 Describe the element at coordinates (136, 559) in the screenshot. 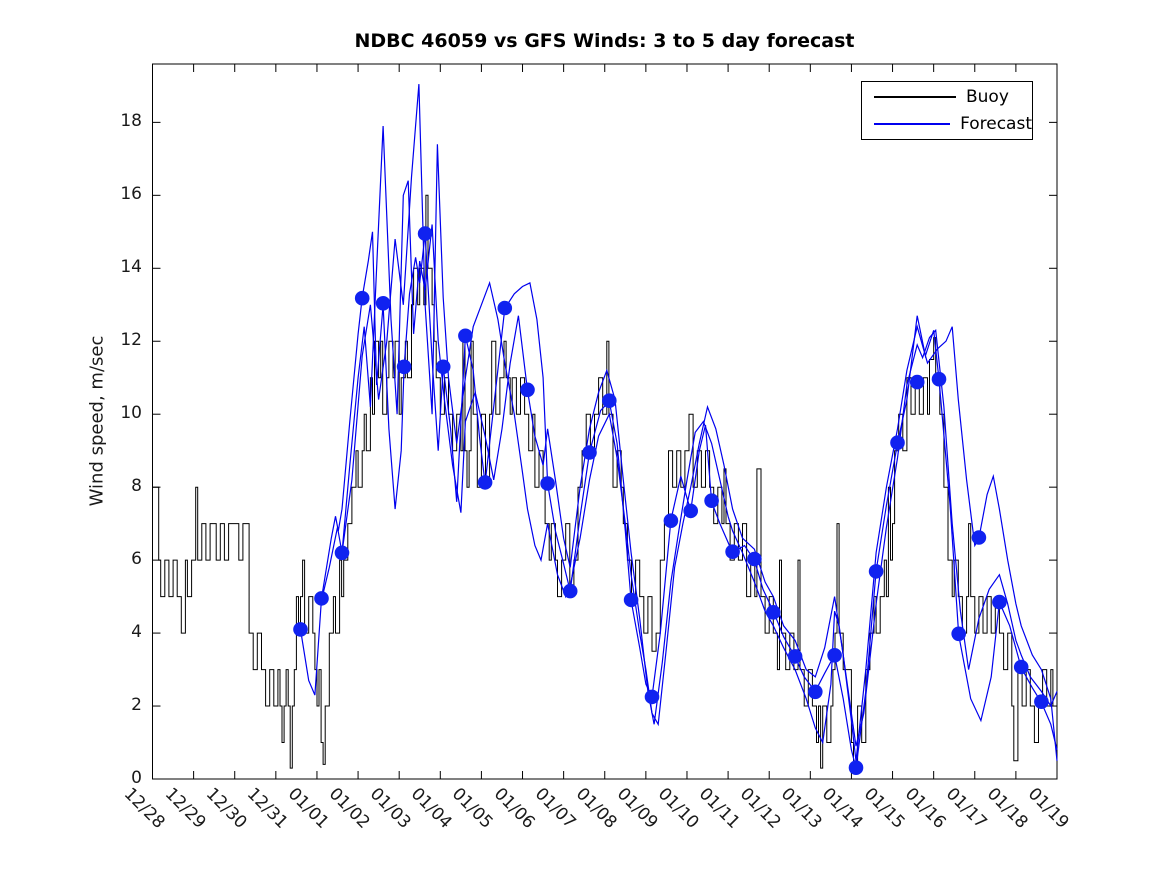

I see `y-tick-label: 6` at that location.